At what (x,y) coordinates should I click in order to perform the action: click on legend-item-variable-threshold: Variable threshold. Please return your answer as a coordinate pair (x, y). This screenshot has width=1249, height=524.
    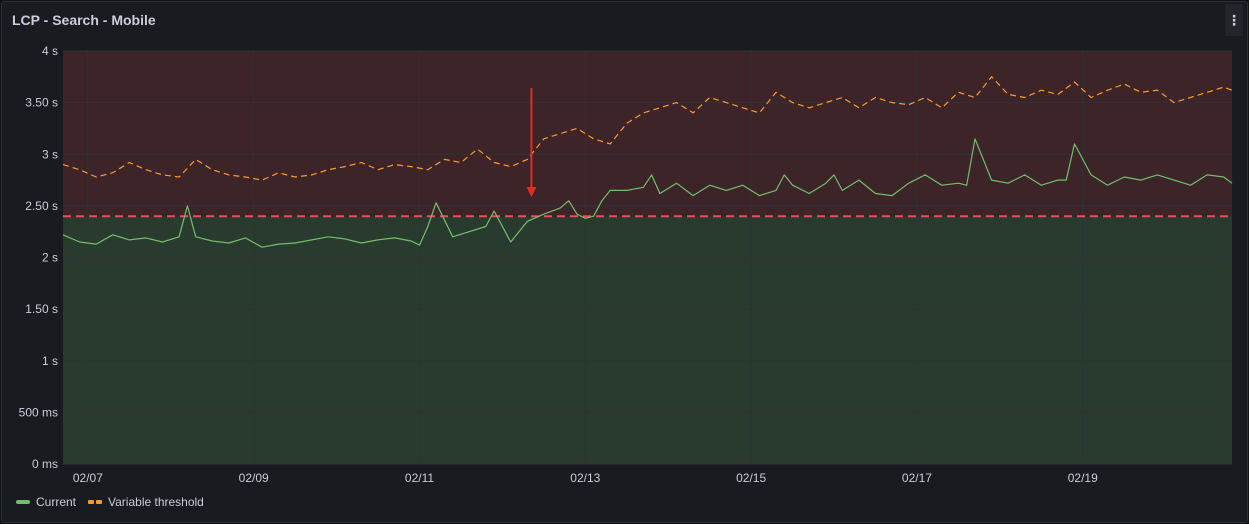
    Looking at the image, I should click on (146, 502).